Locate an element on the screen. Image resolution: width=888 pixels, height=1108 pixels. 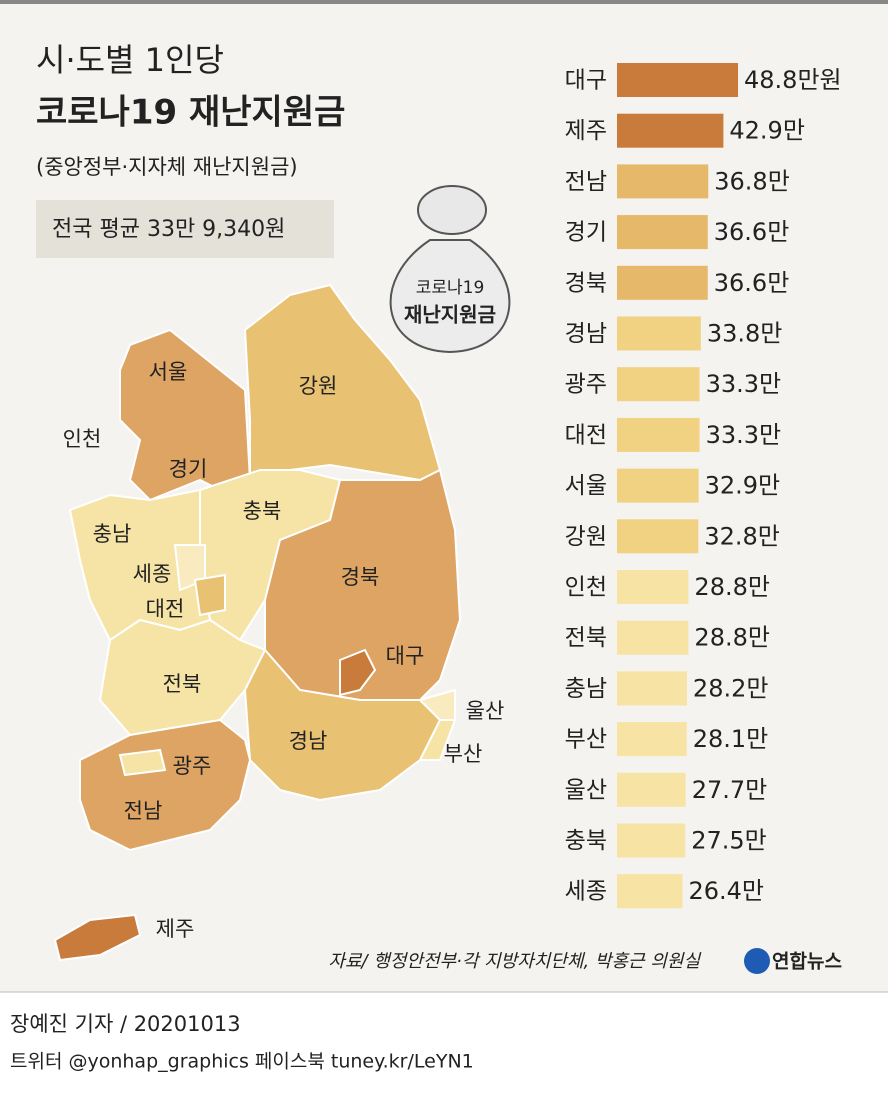
map-label: 경북 is located at coordinates (360, 577).